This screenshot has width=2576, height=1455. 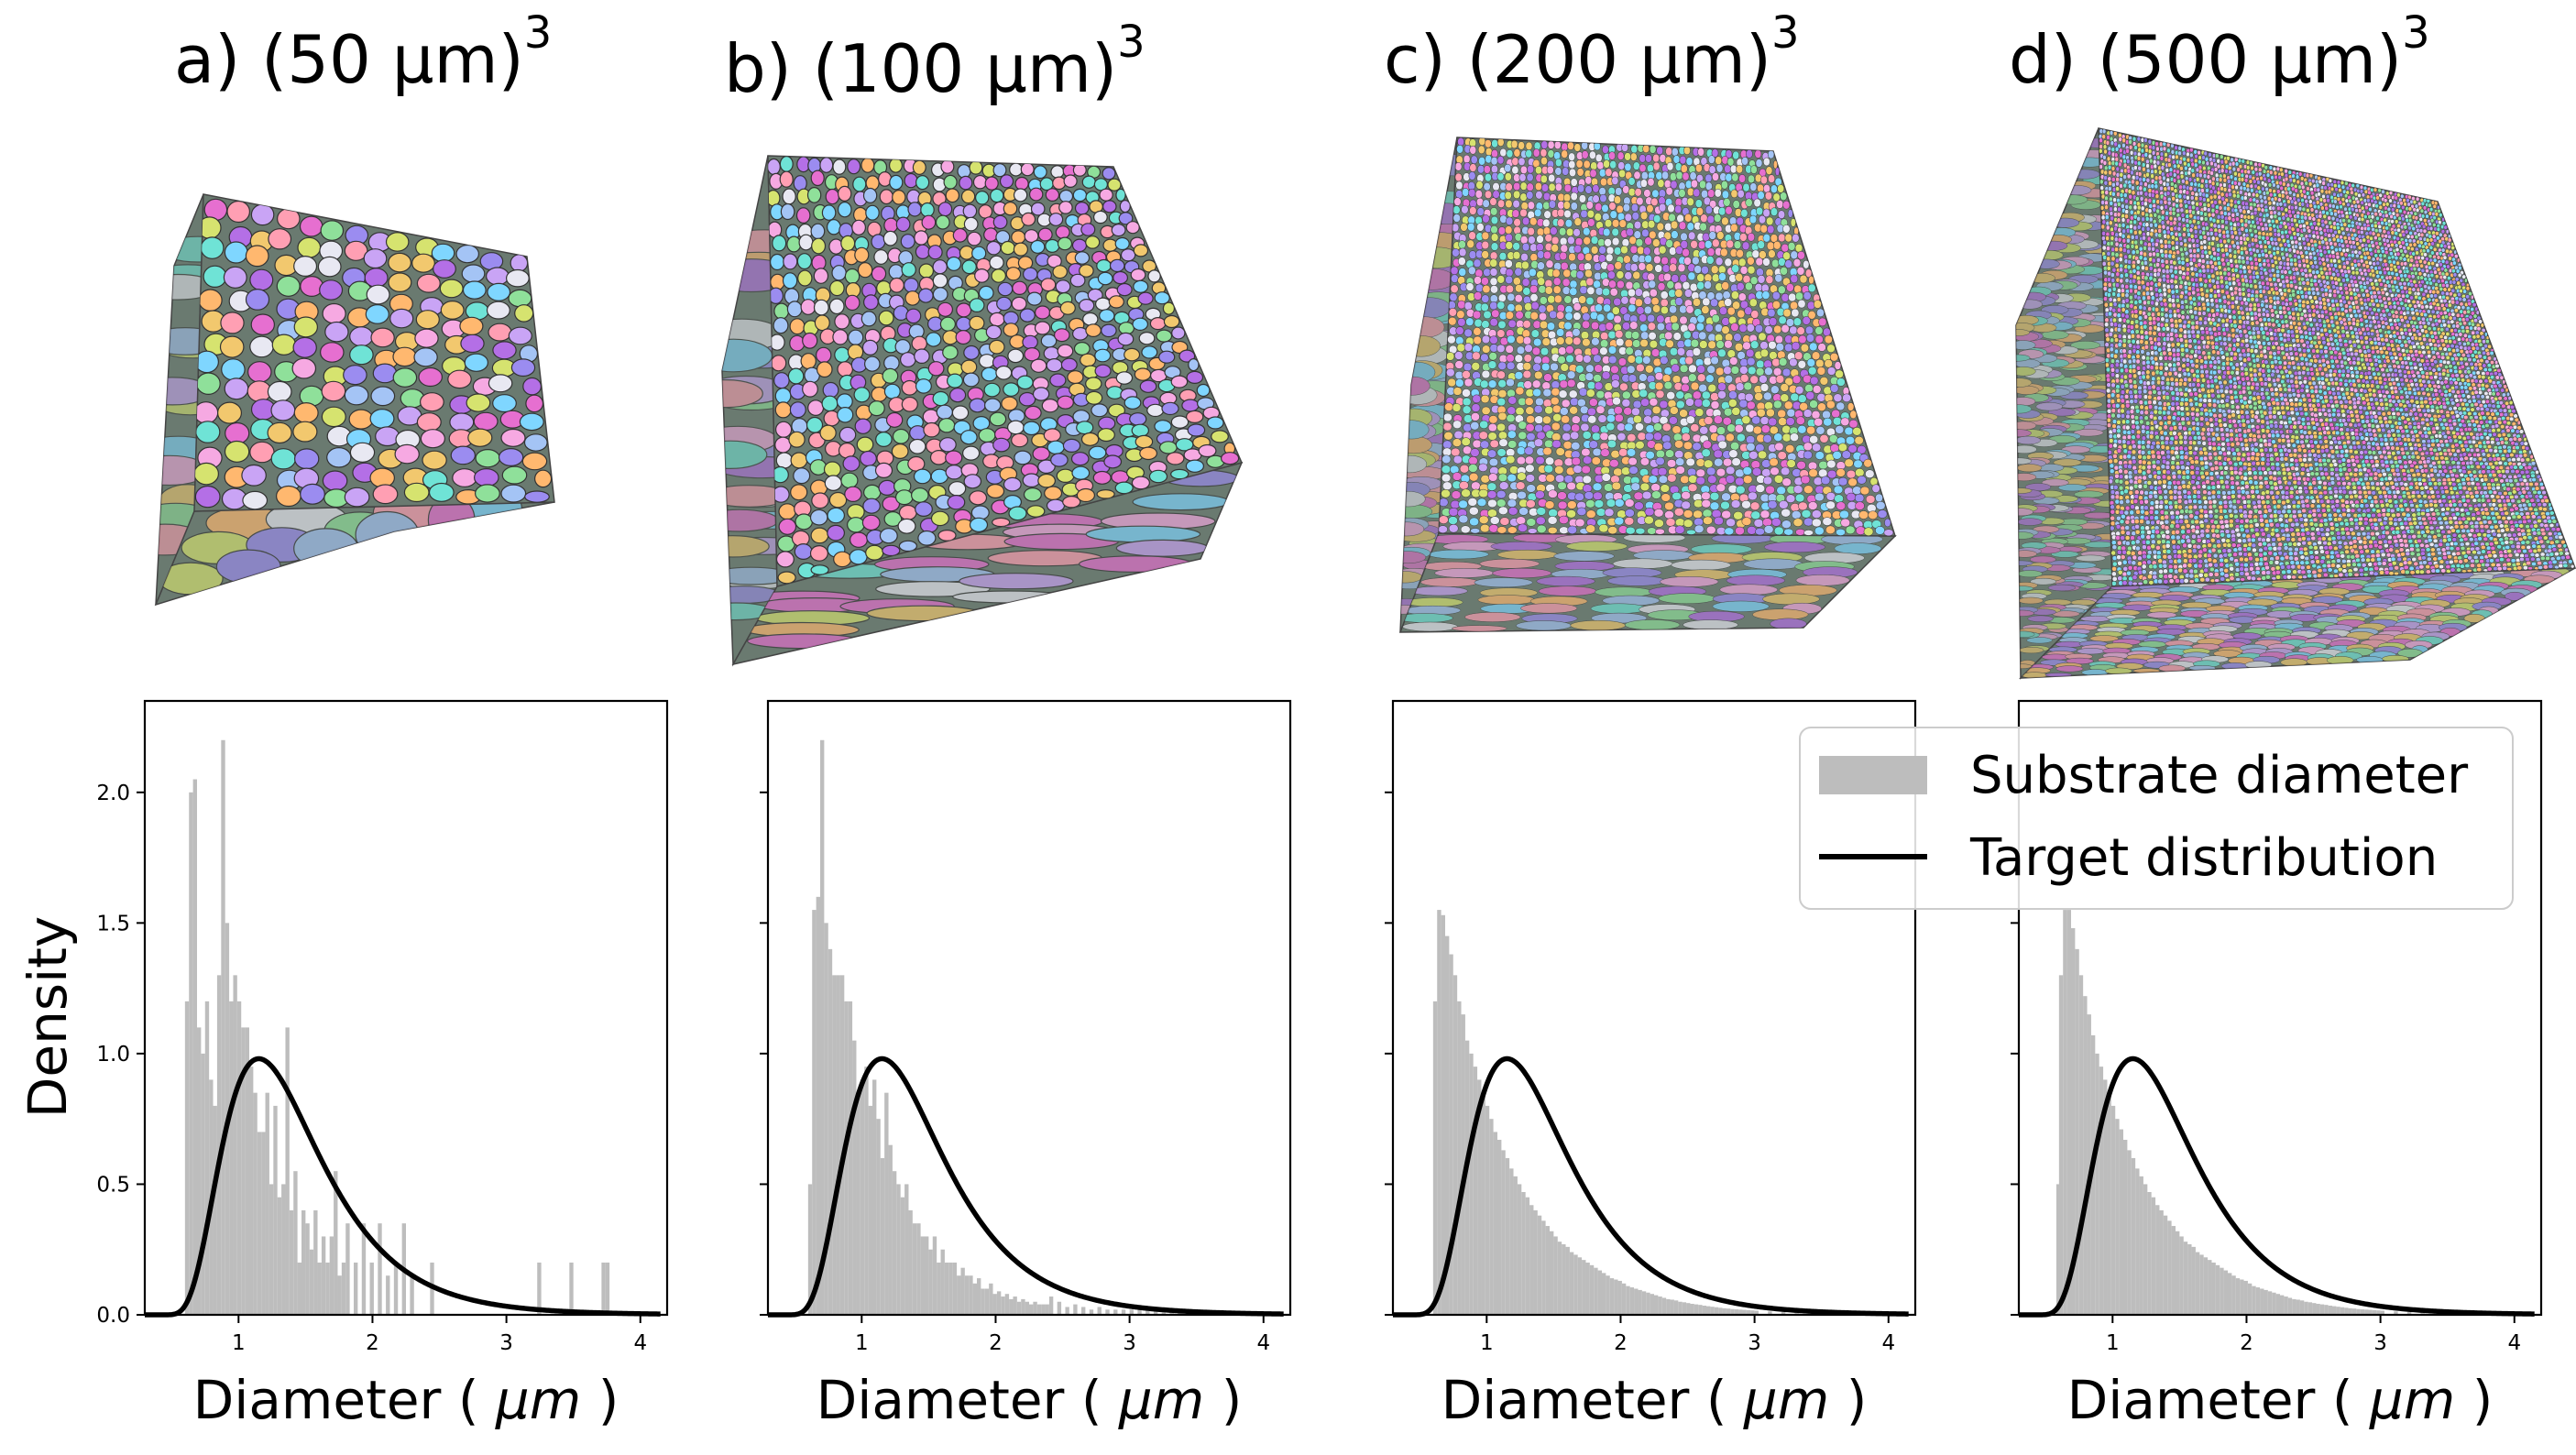 What do you see at coordinates (2246, 1343) in the screenshot?
I see `x-tick-label: 2` at bounding box center [2246, 1343].